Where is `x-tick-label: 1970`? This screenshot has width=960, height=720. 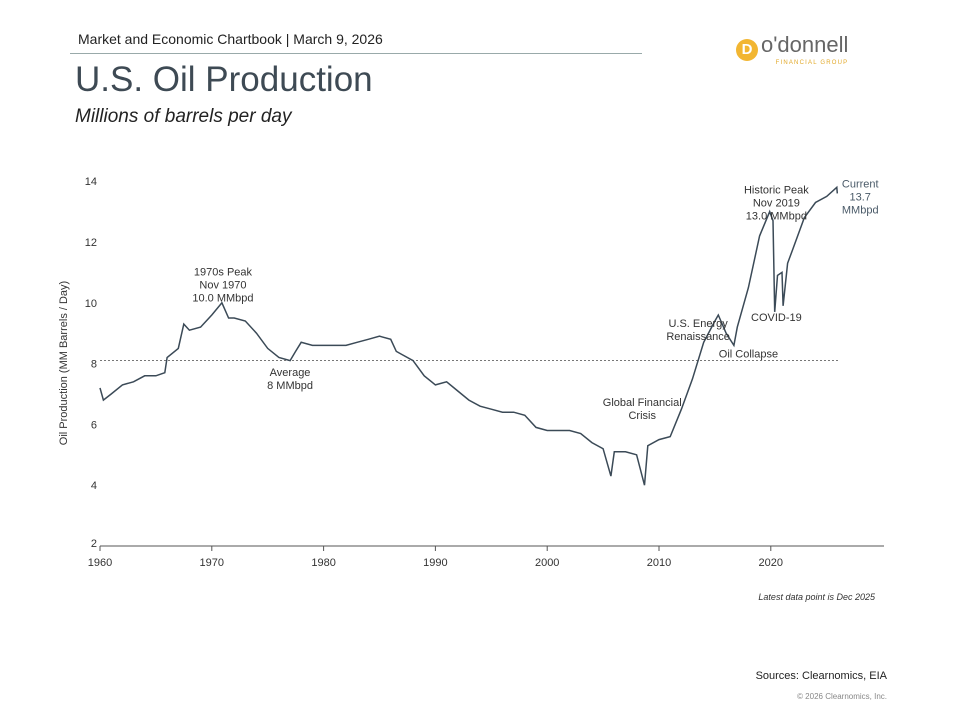 x-tick-label: 1970 is located at coordinates (212, 563).